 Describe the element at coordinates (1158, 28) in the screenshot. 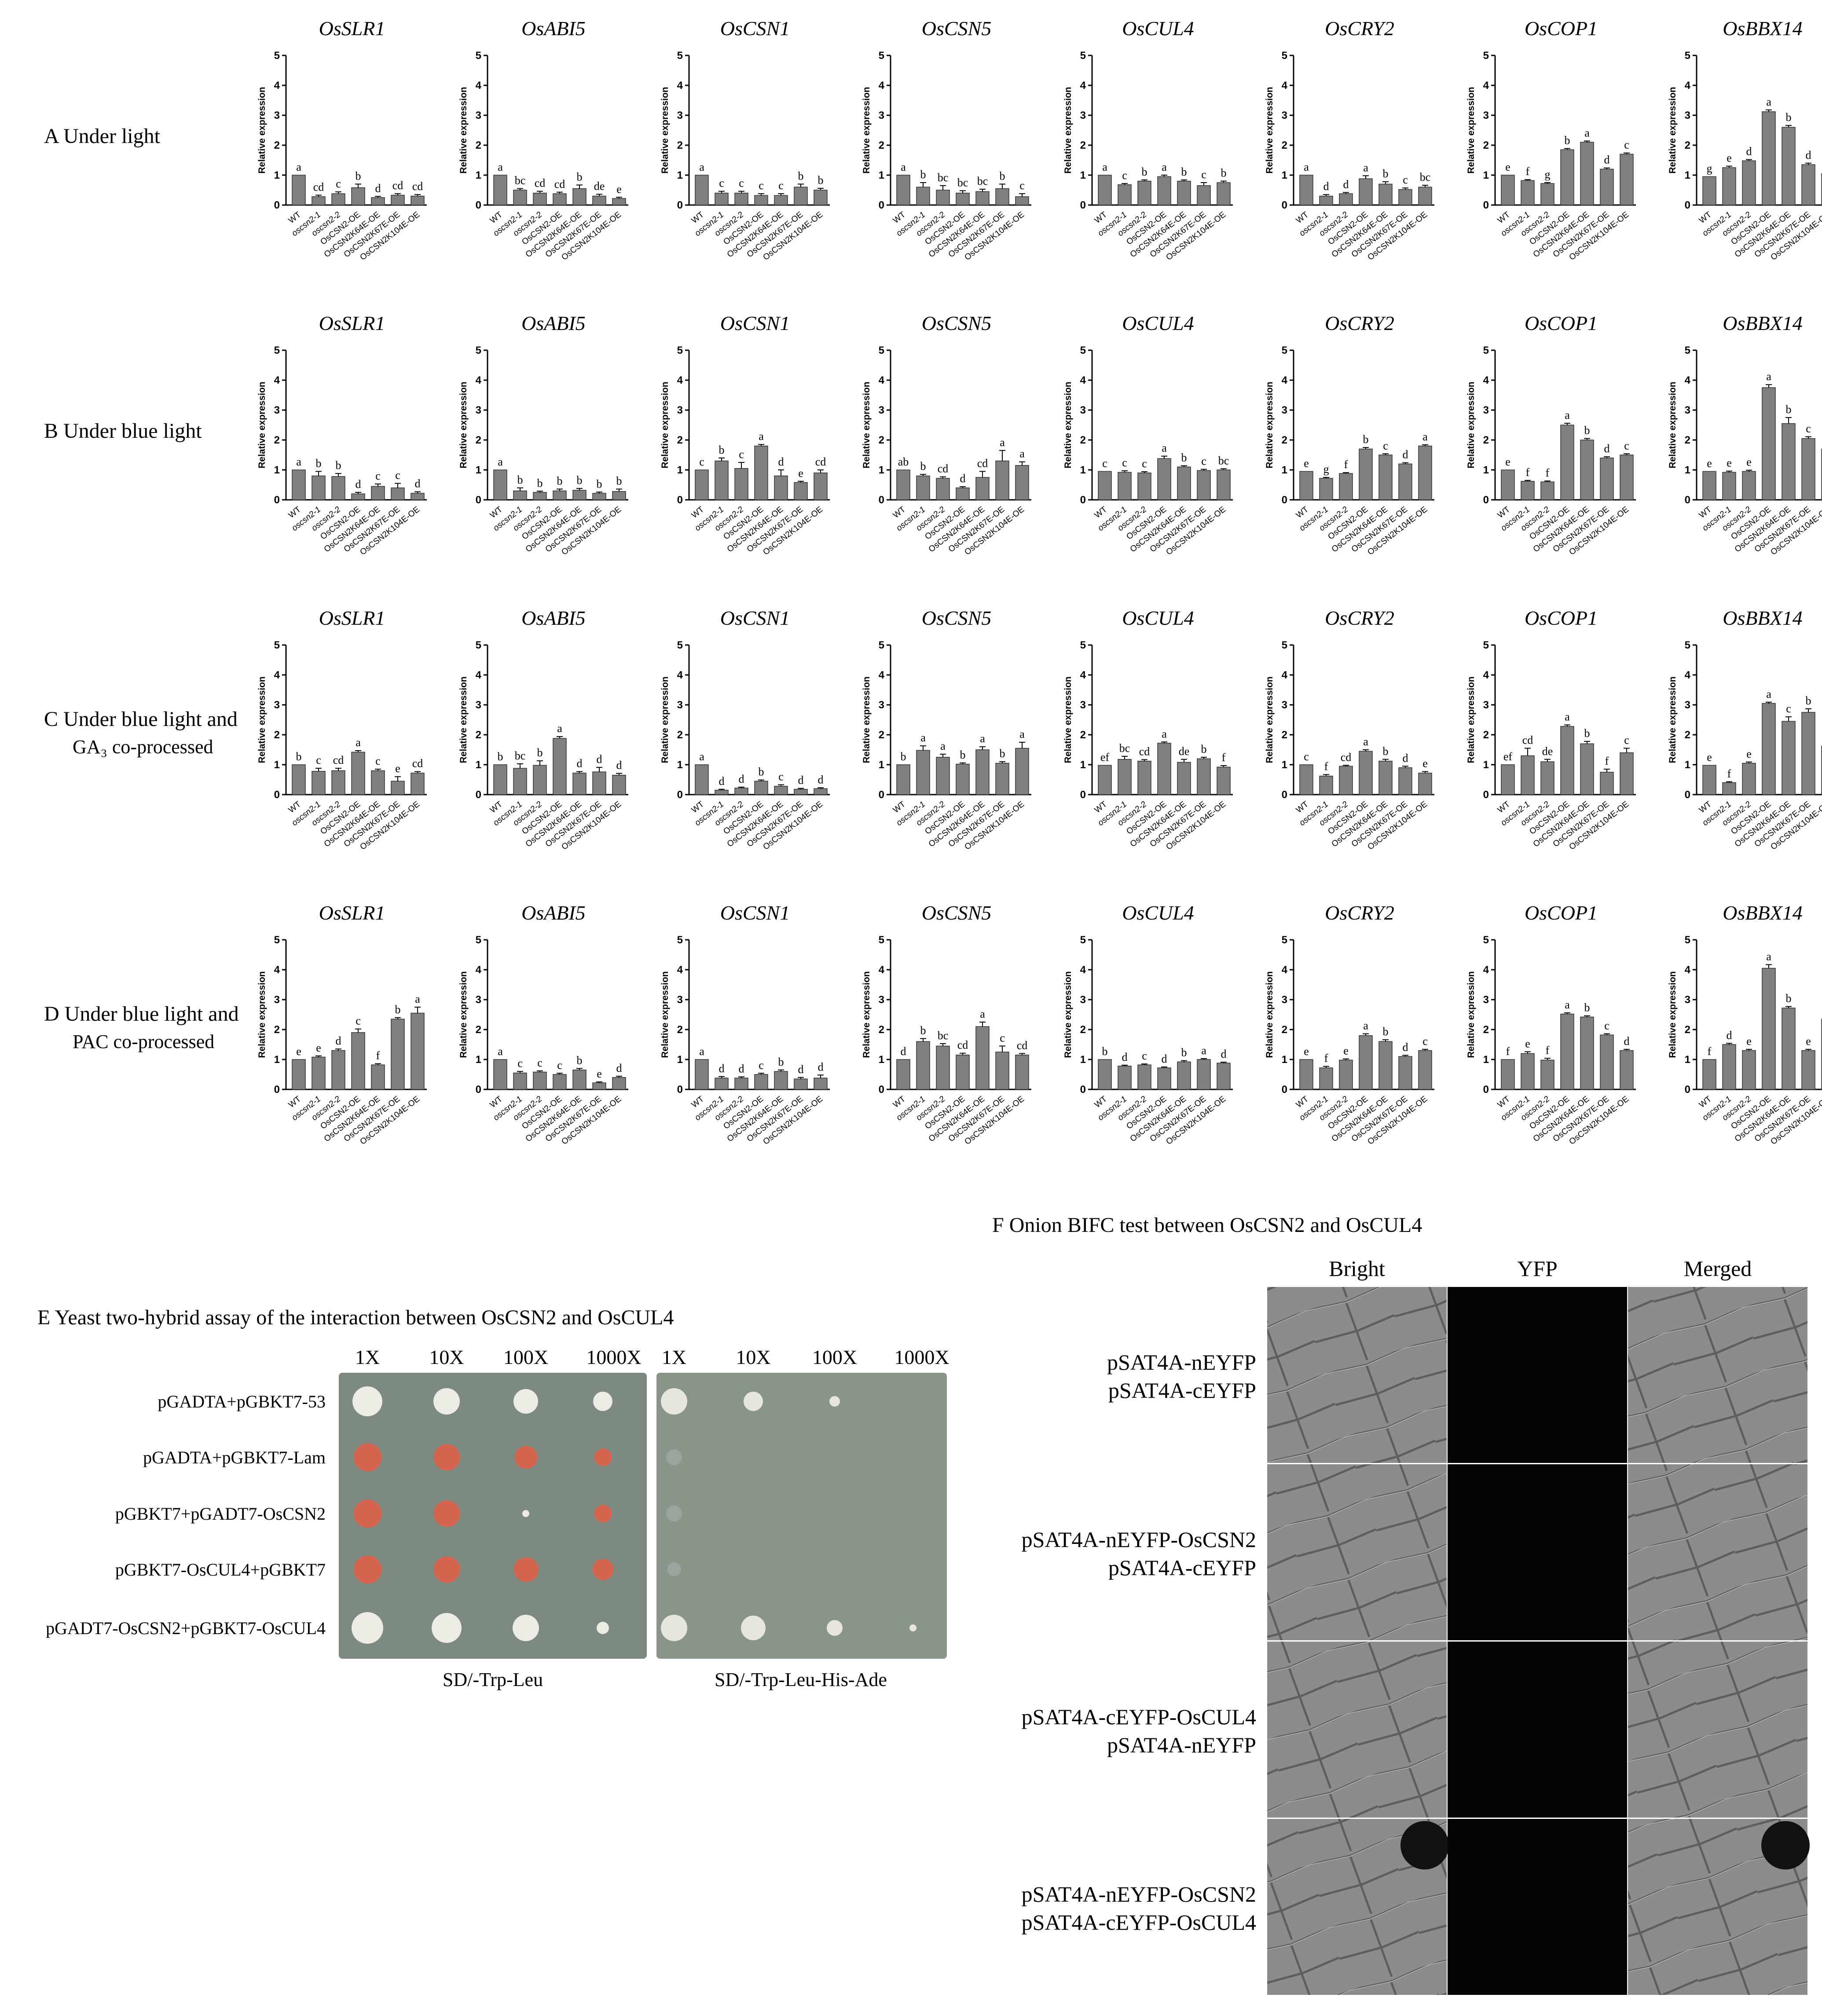

I see `gene-title: OsCUL4` at that location.